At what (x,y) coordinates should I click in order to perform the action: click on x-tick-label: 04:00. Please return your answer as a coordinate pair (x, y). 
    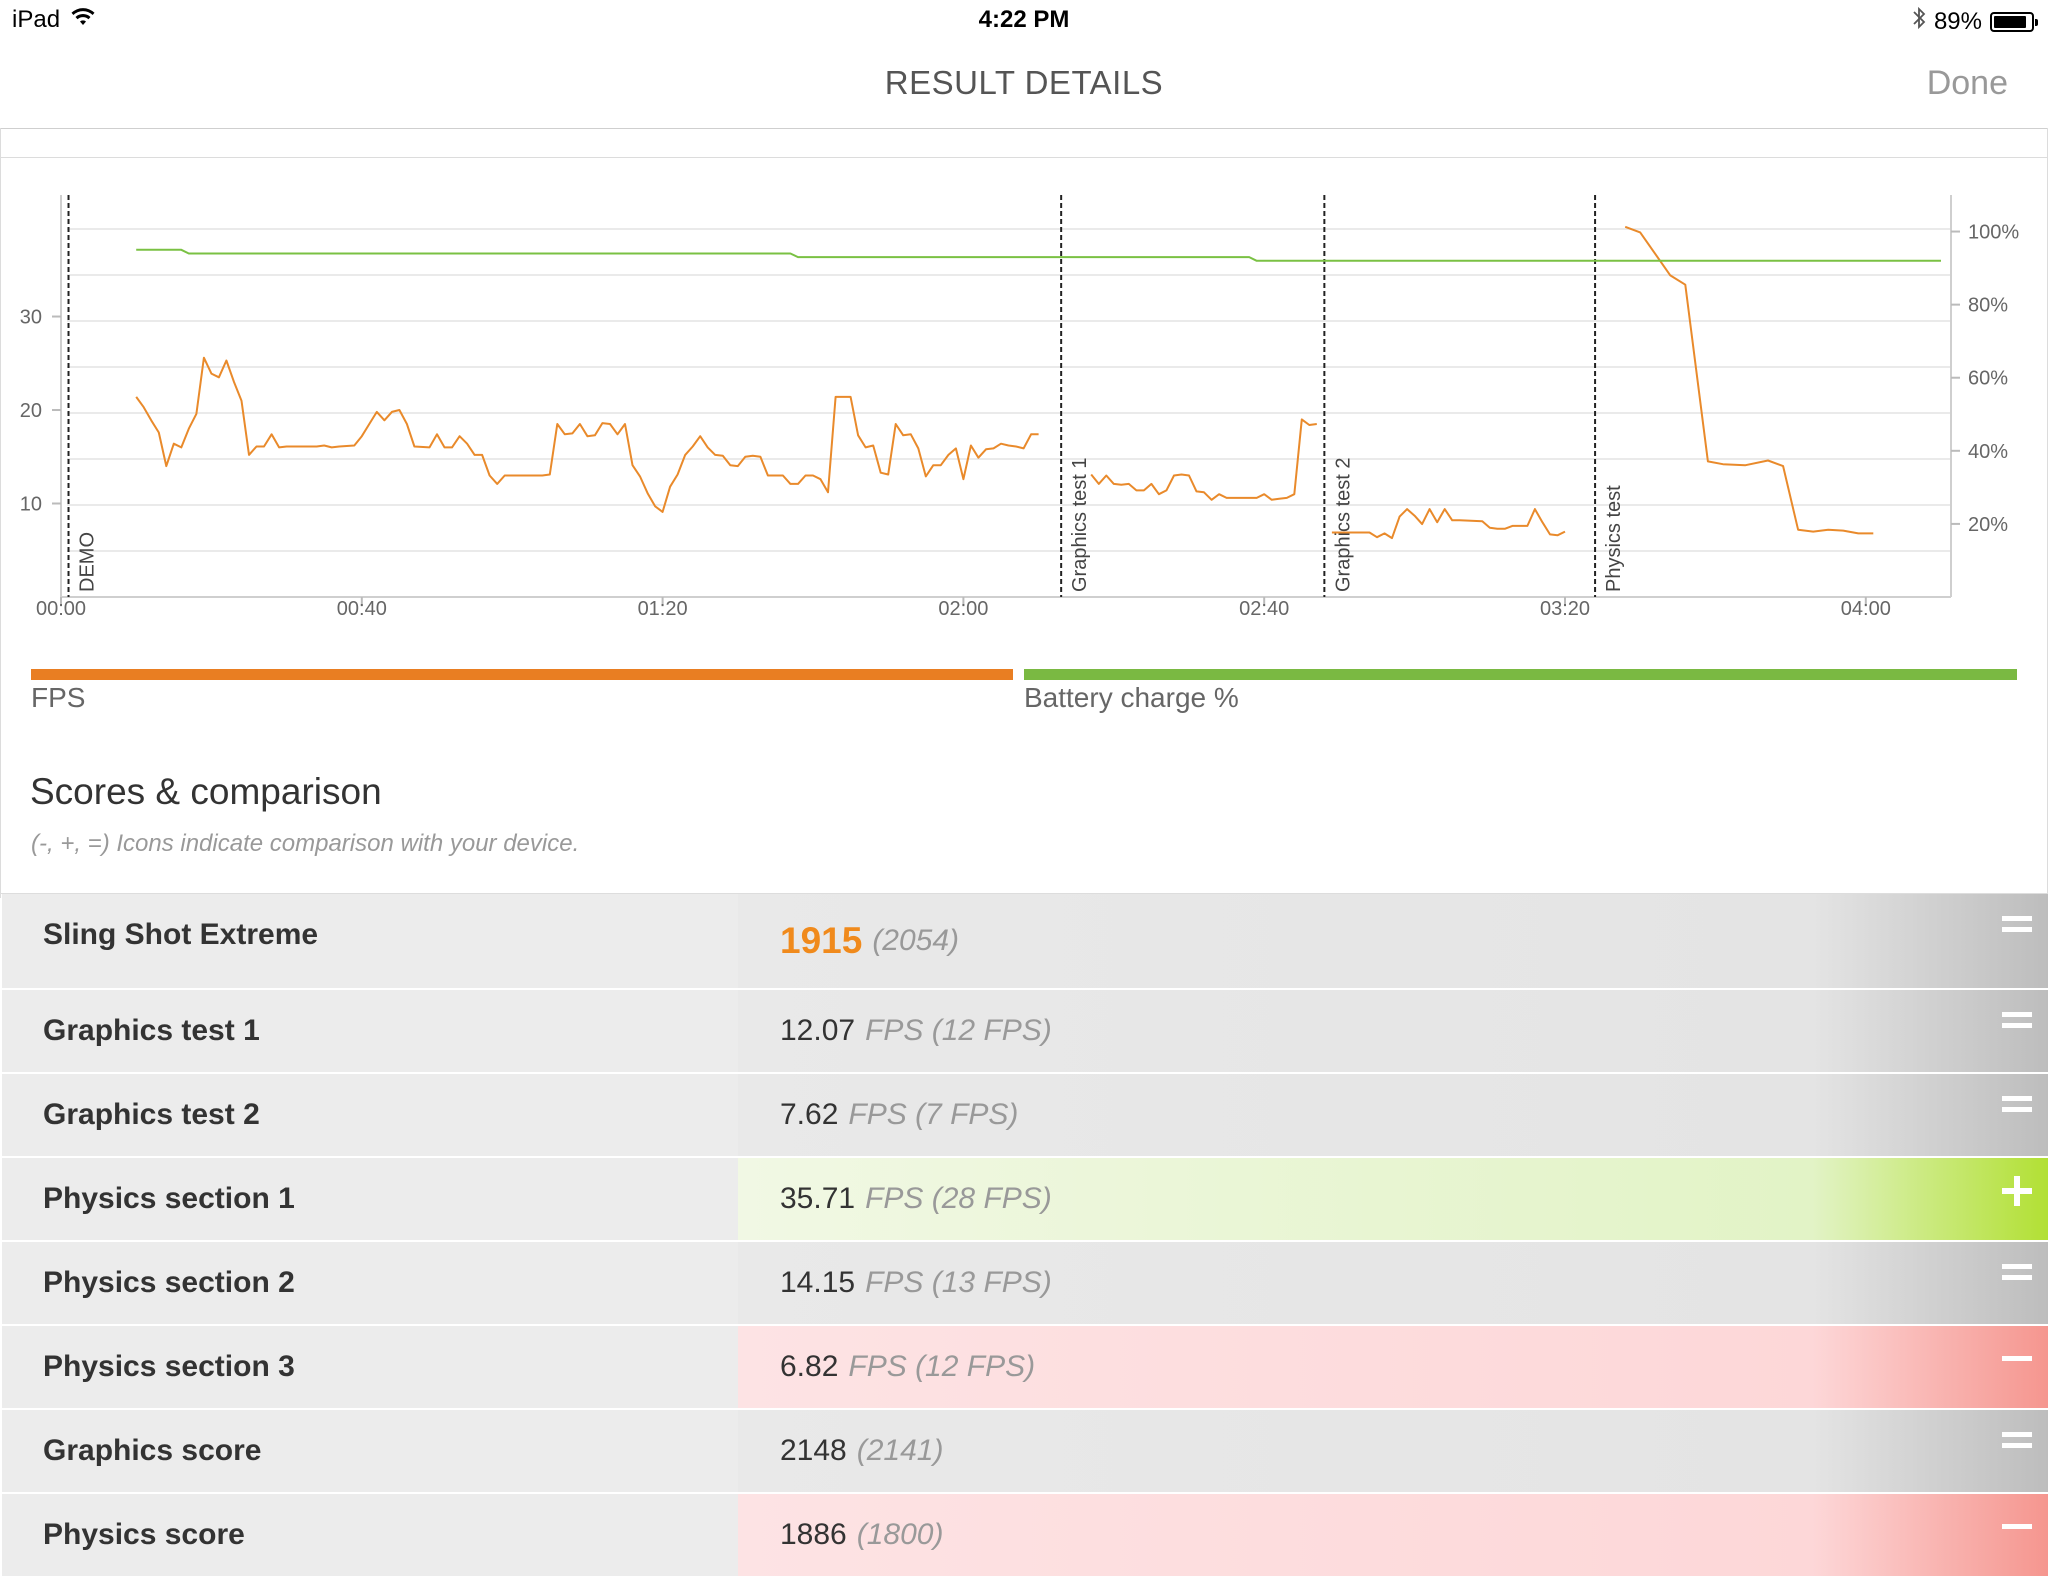
    Looking at the image, I should click on (1866, 609).